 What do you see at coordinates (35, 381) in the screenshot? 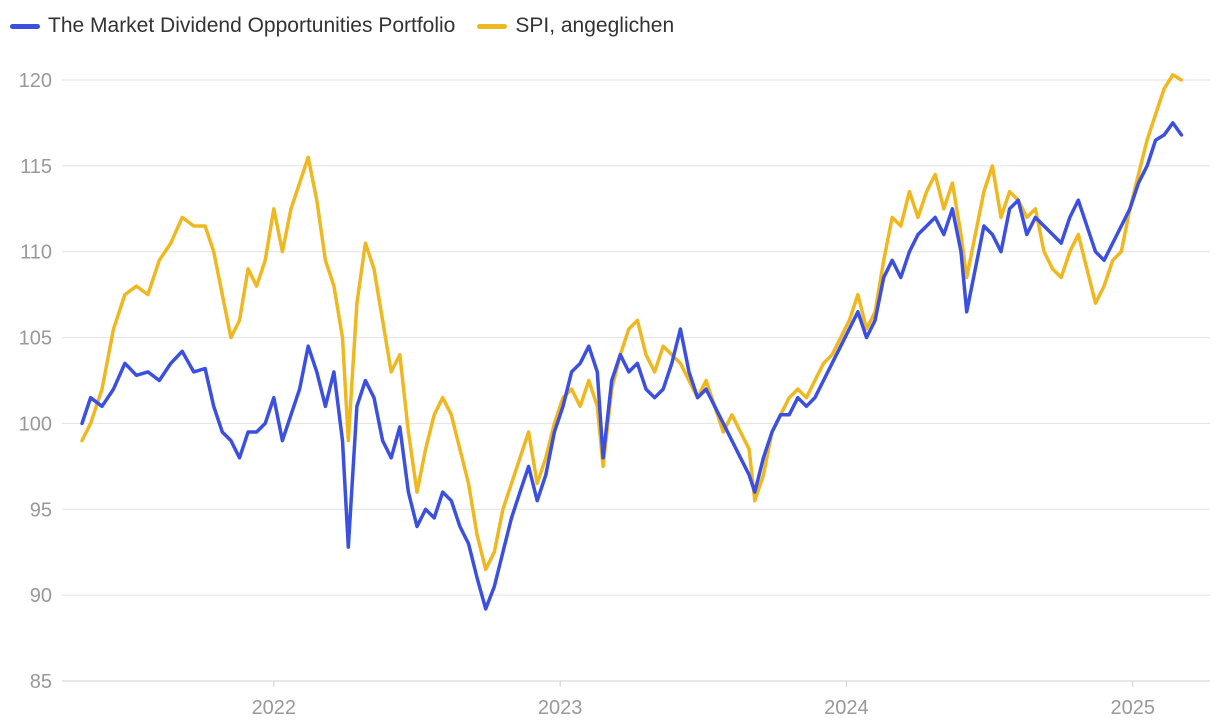
I see `y-axis: 85 90 95 100 105 110 115 120` at bounding box center [35, 381].